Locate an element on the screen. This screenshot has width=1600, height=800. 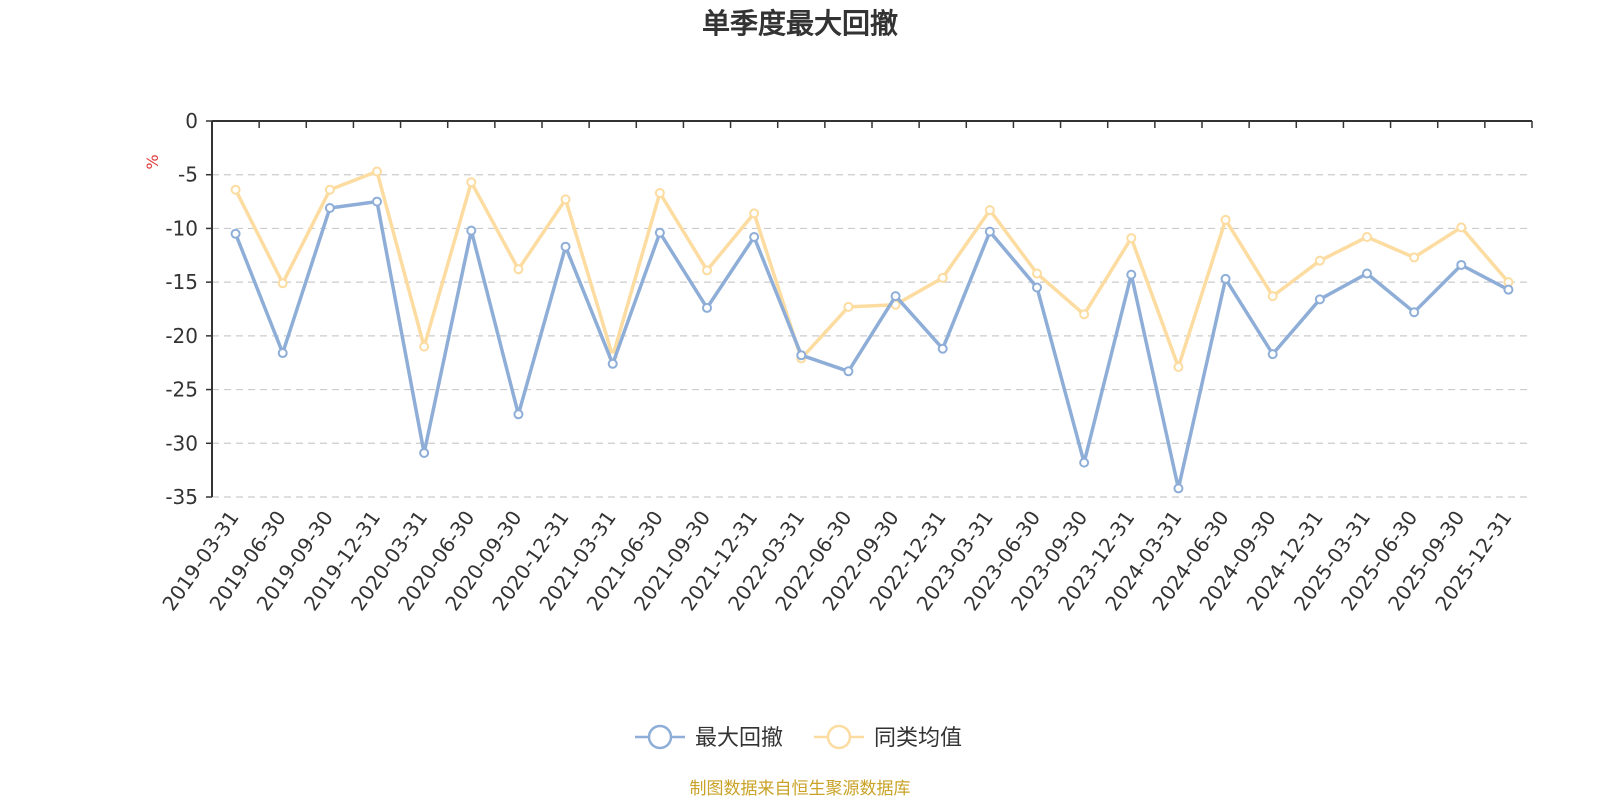
y-tick-label-0: 0 is located at coordinates (191, 121).